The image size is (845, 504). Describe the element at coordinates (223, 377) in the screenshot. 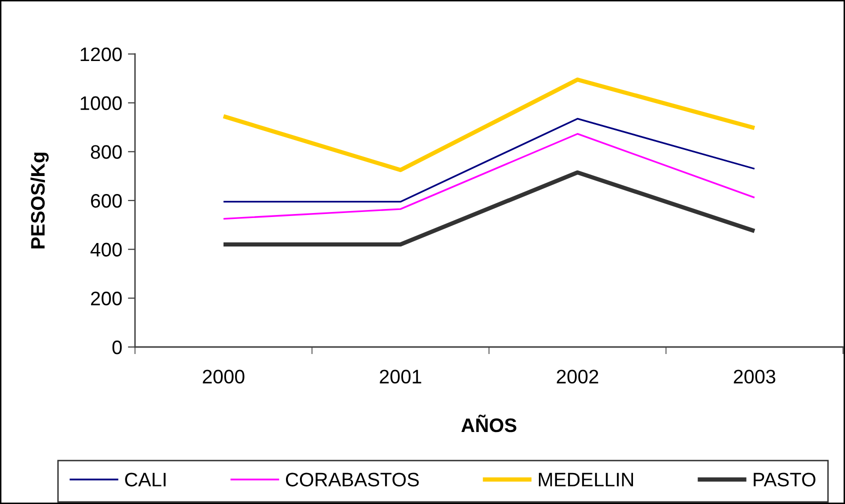

I see `x-tick-label: 2000` at that location.